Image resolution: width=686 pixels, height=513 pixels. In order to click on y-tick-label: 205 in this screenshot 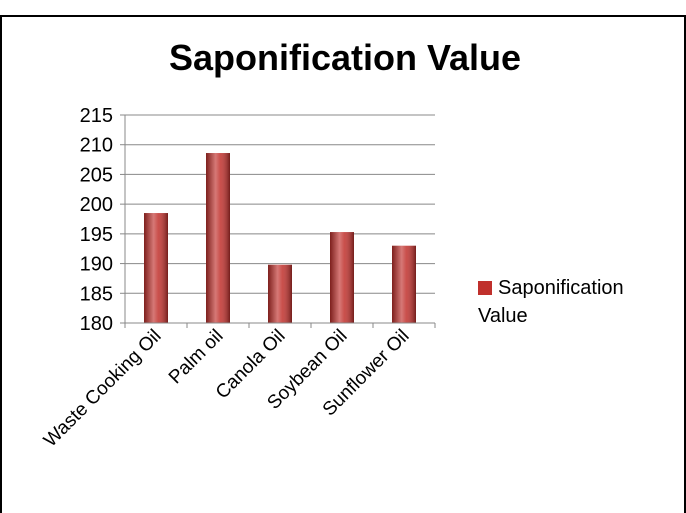, I will do `click(96, 175)`.